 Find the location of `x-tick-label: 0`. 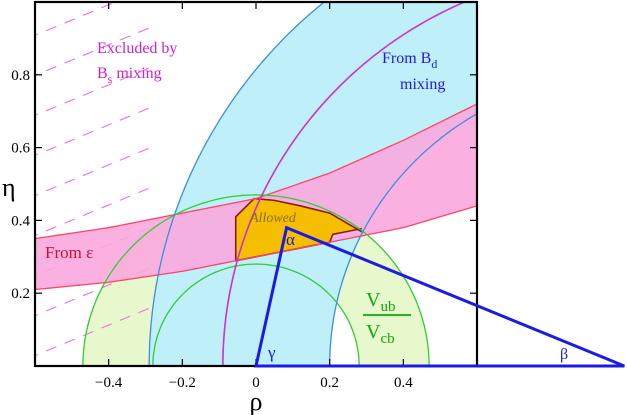

x-tick-label: 0 is located at coordinates (256, 383).